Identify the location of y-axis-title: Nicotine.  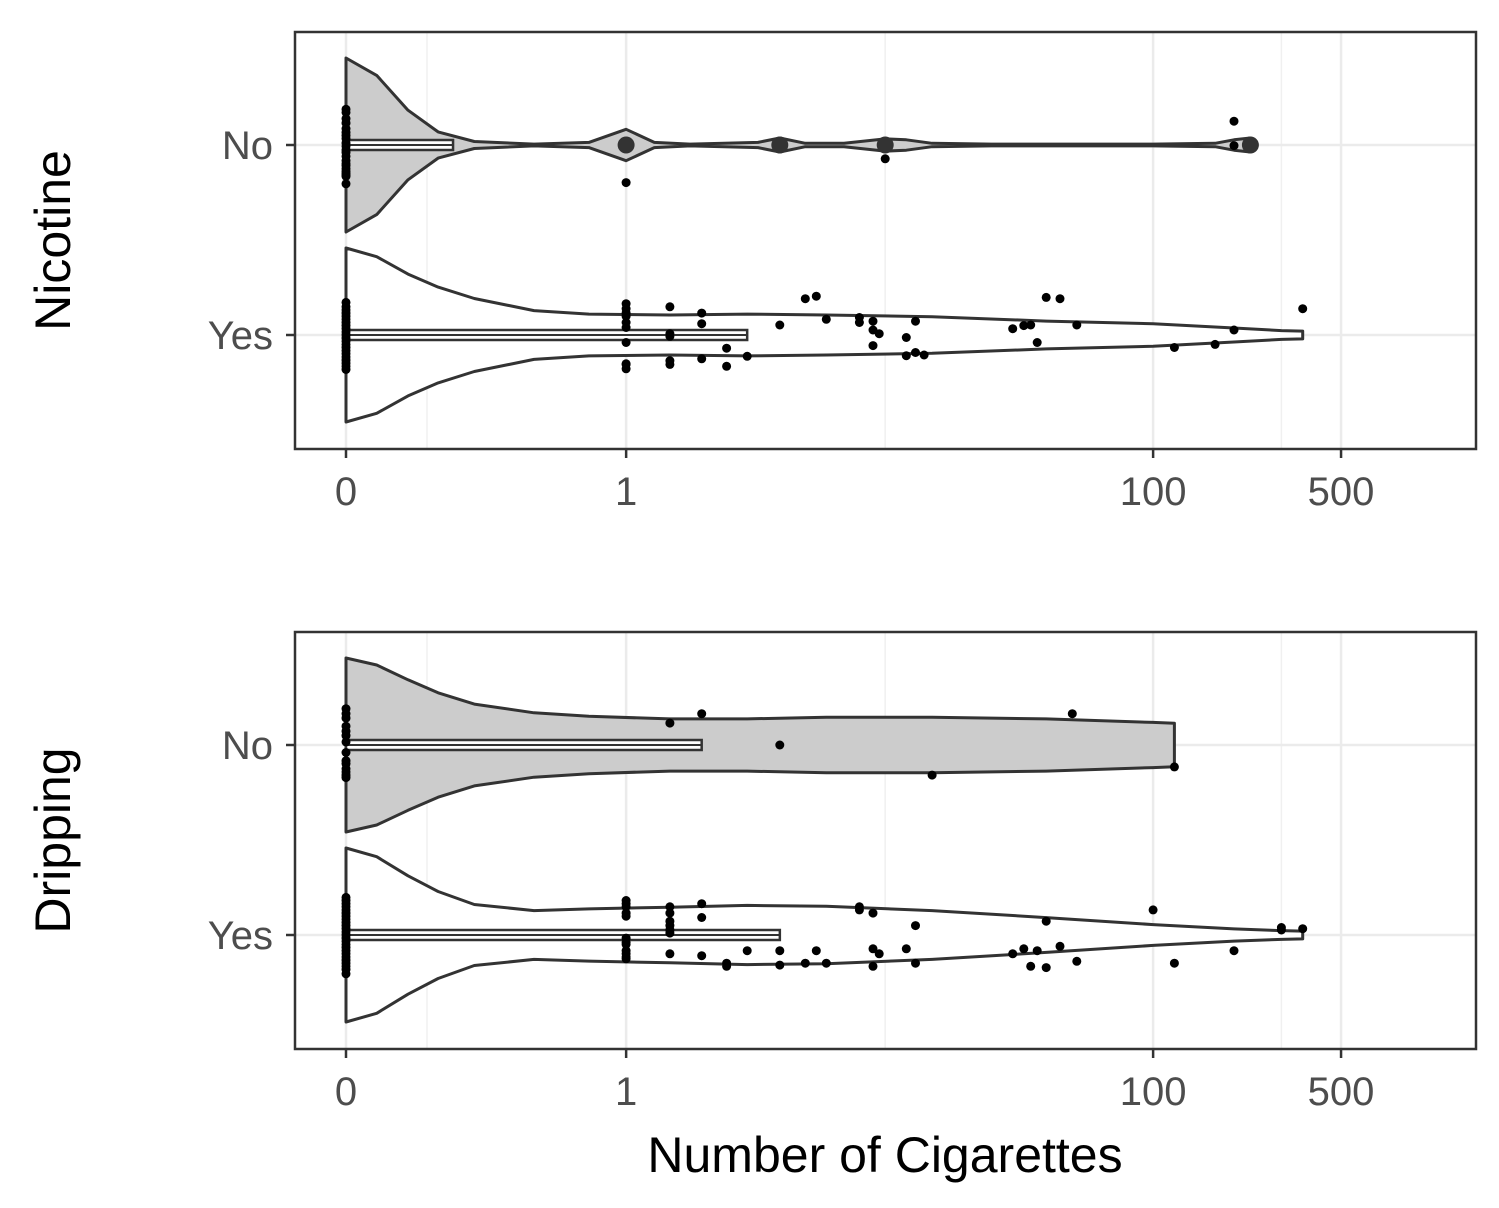
(53, 240).